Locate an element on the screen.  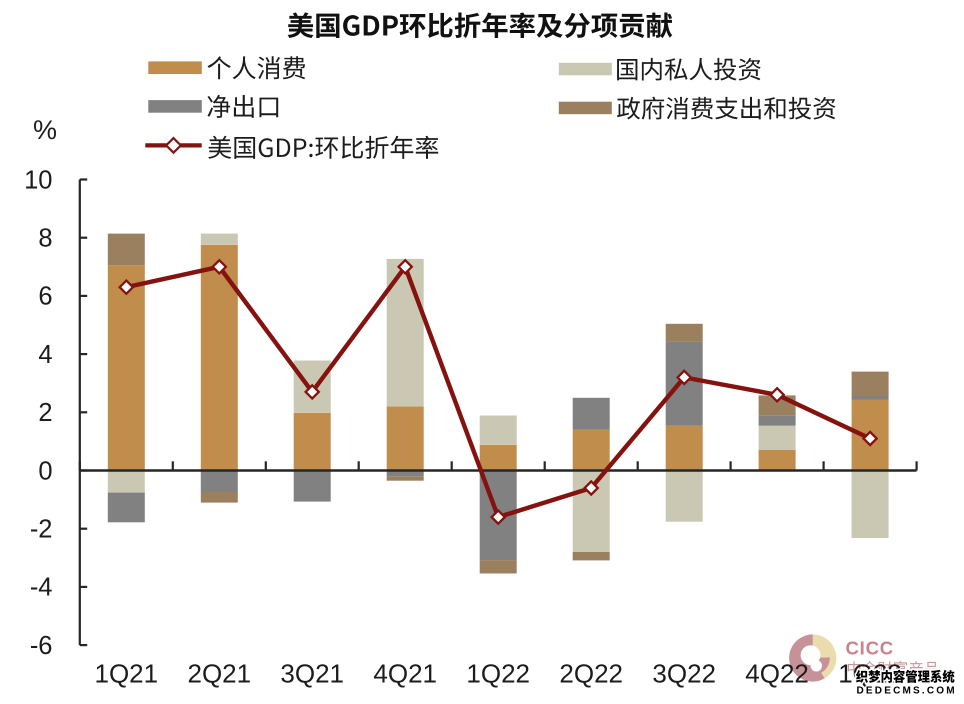
svg-text: 4Q21 is located at coordinates (405, 674).